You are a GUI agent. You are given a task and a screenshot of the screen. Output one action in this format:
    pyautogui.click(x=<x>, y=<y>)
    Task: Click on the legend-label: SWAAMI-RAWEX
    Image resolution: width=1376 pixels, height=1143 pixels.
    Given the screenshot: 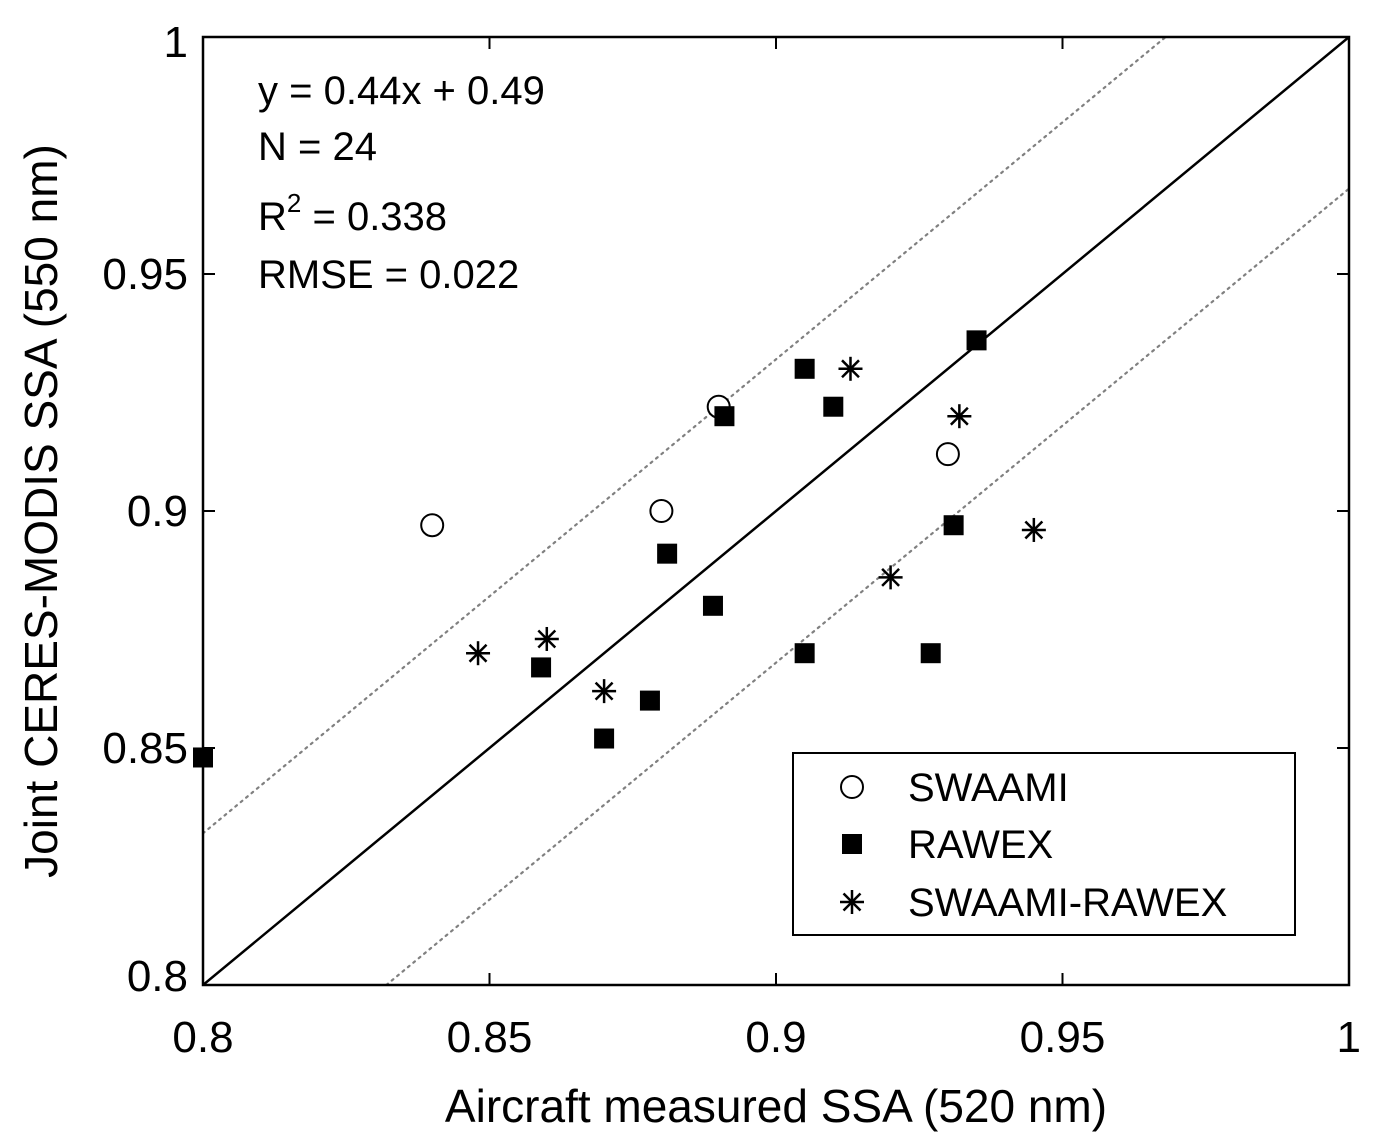 What is the action you would take?
    pyautogui.click(x=1067, y=903)
    